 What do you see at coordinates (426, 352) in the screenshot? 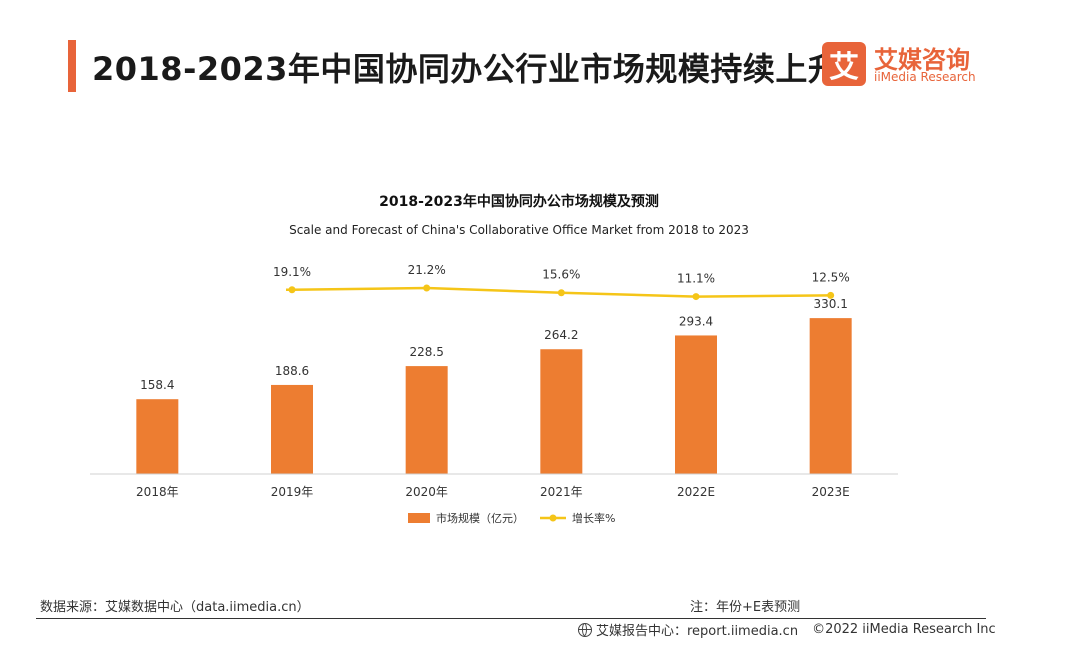
I see `bar-value-label: 228.5` at bounding box center [426, 352].